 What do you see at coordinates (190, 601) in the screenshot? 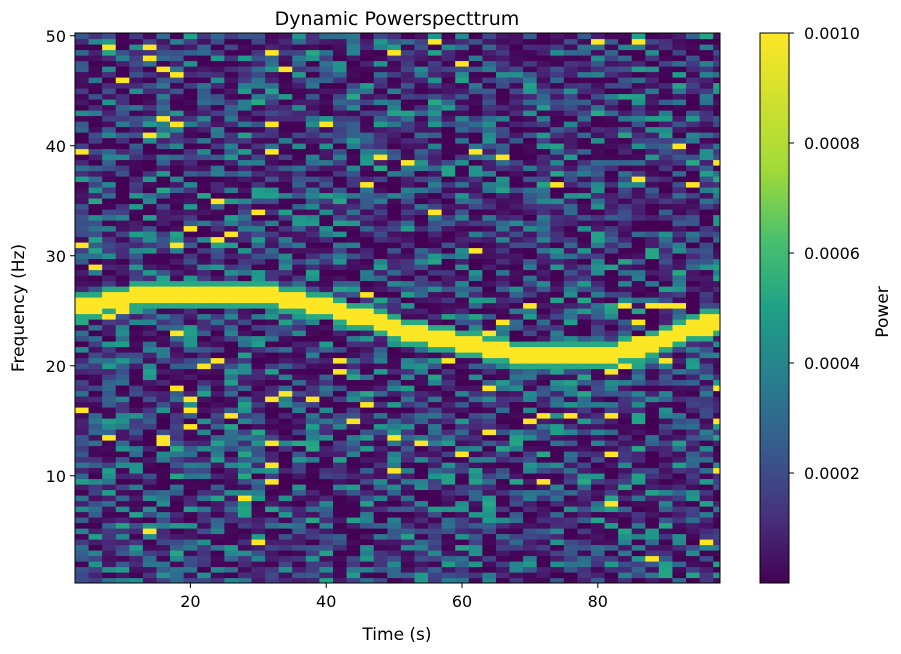
I see `x-tick-label: 20` at bounding box center [190, 601].